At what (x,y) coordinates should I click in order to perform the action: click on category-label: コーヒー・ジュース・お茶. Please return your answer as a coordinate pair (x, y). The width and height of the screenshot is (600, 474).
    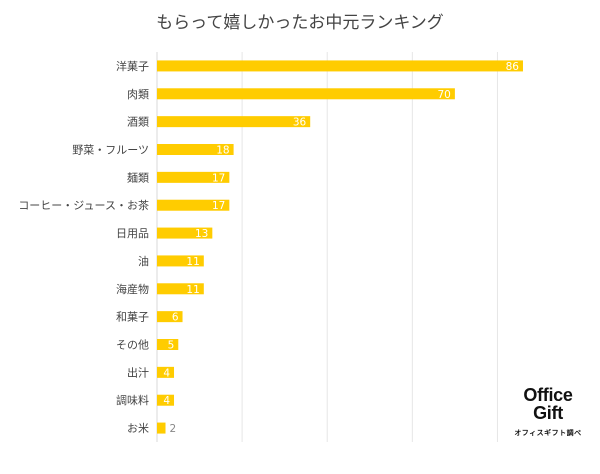
    Looking at the image, I should click on (83, 205).